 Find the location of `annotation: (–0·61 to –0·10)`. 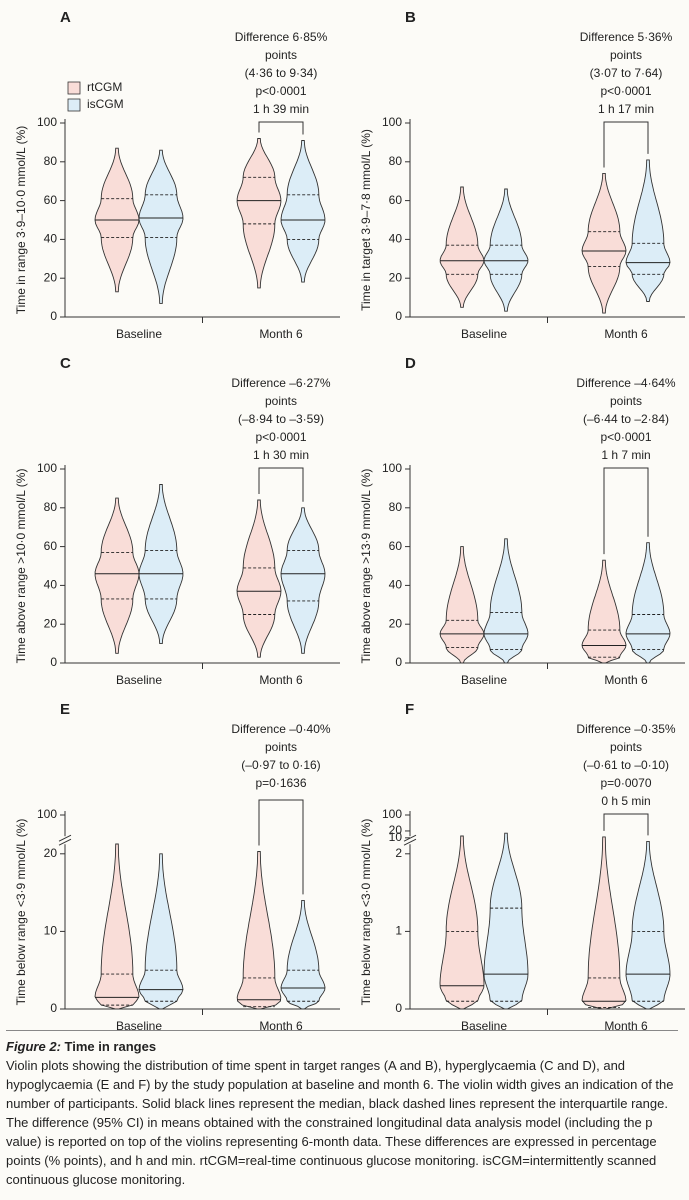

annotation: (–0·61 to –0·10) is located at coordinates (626, 765).